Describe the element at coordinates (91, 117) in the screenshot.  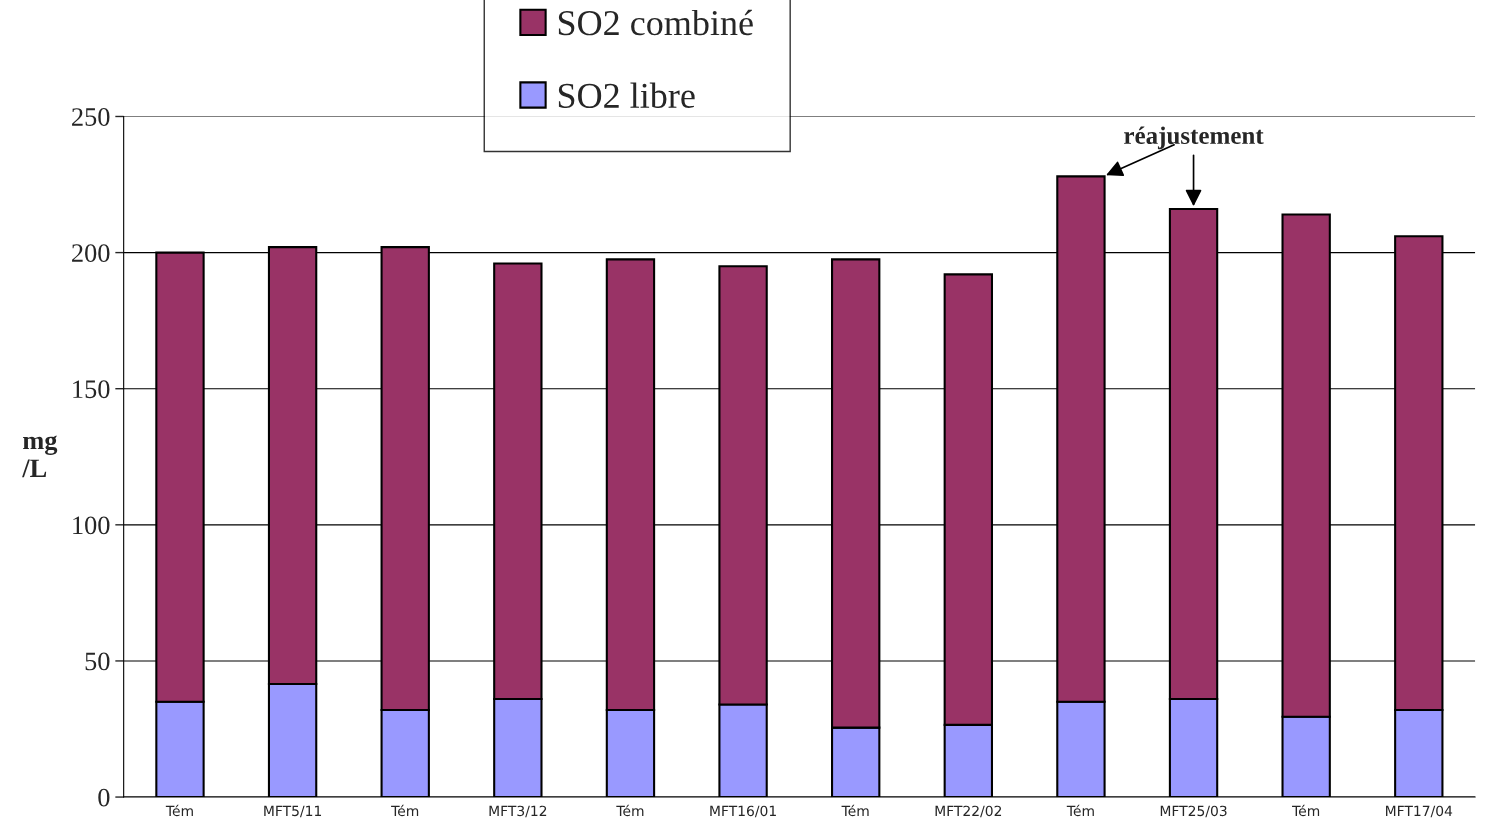
I see `y-tick-label: 250` at that location.